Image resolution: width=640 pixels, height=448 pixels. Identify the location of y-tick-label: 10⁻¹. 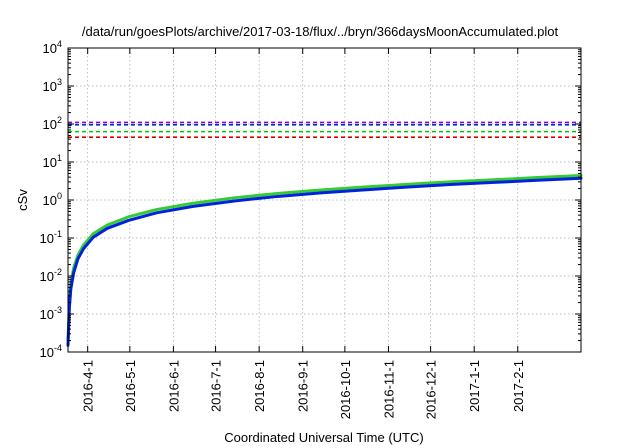
(51, 237).